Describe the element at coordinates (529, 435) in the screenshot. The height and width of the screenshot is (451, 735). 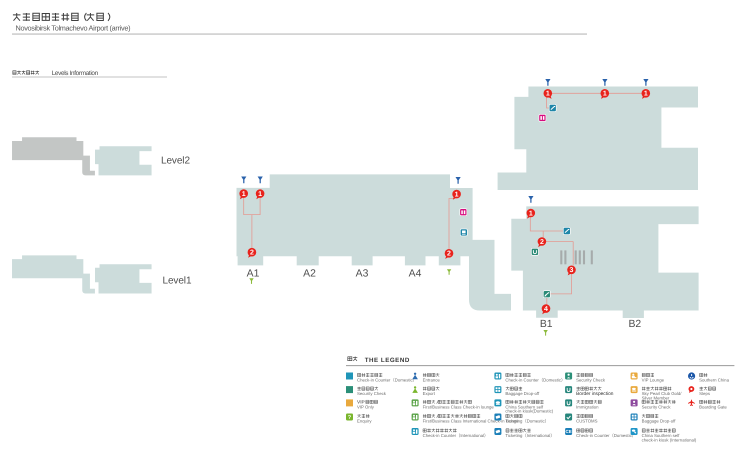
I see `svg-text: Ticketing（International）` at that location.